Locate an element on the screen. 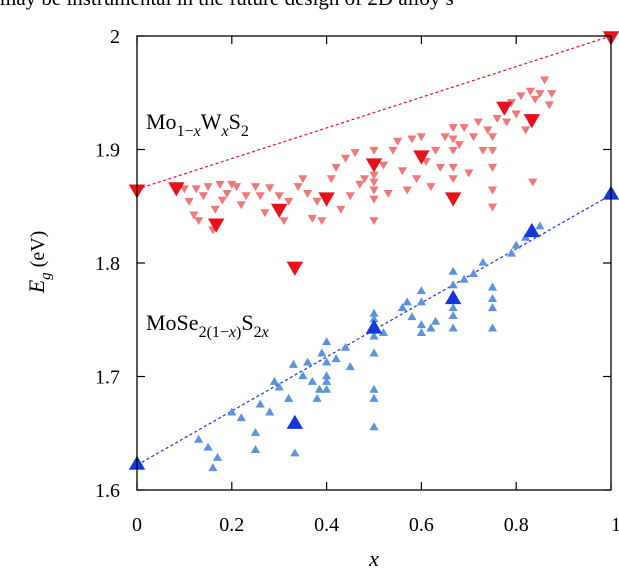  x-tick-label: 0 is located at coordinates (137, 525).